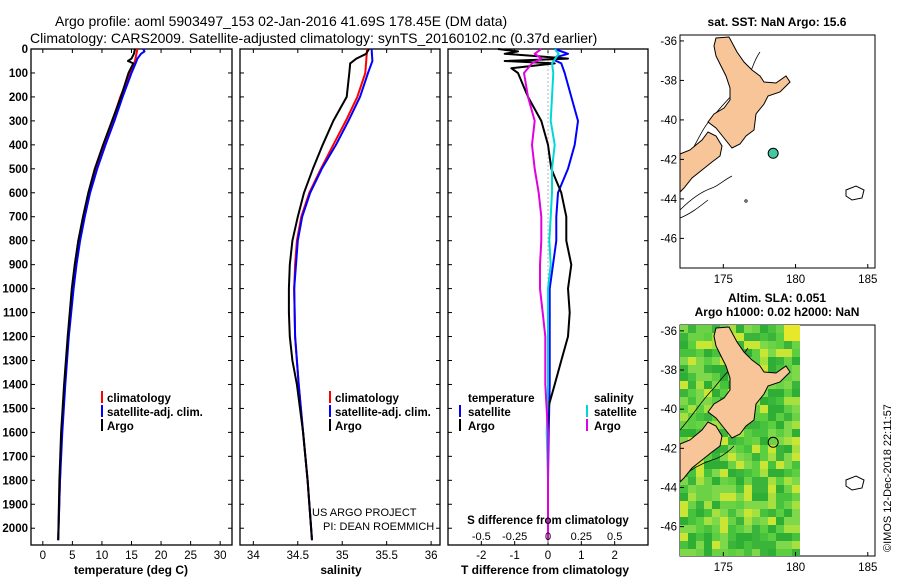  What do you see at coordinates (749, 92) in the screenshot?
I see `north-island-land` at bounding box center [749, 92].